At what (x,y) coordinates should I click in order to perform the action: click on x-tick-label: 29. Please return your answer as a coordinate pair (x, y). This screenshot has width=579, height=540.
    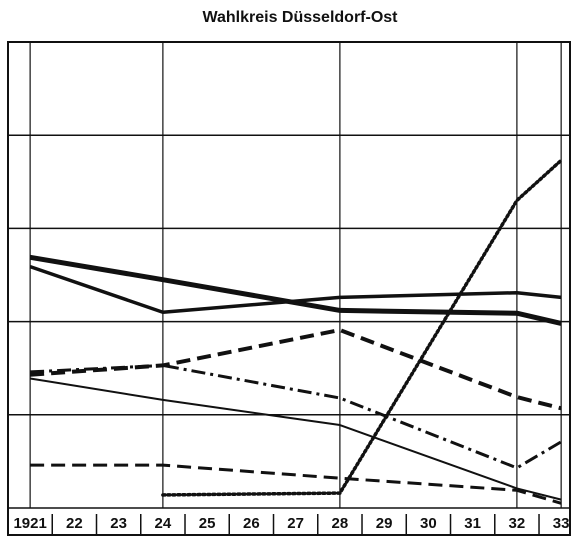
    Looking at the image, I should click on (384, 523).